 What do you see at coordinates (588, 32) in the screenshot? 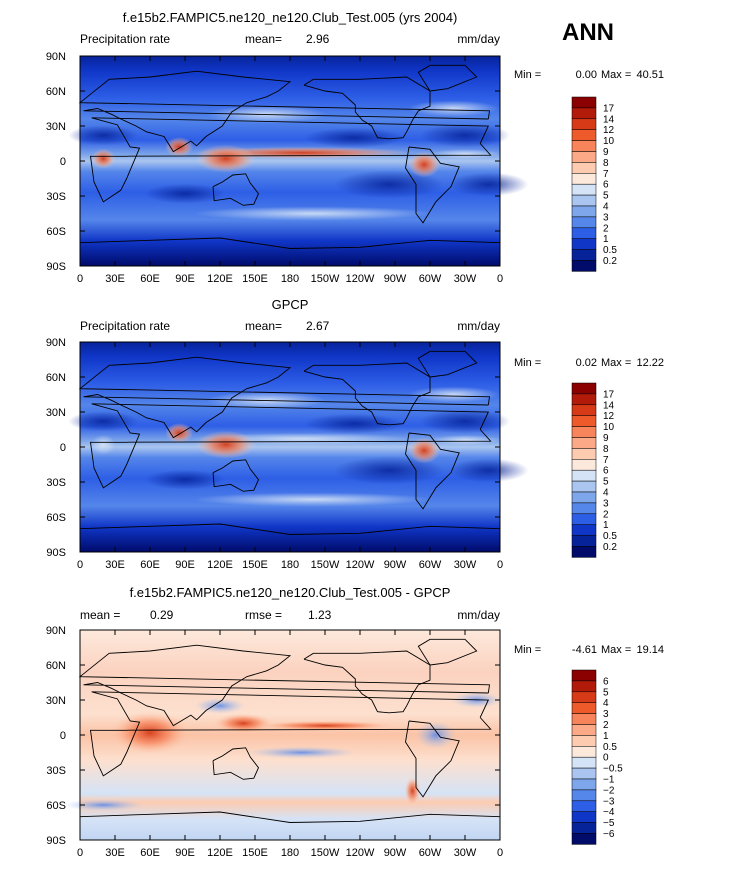
I see `season-label: ANN` at bounding box center [588, 32].